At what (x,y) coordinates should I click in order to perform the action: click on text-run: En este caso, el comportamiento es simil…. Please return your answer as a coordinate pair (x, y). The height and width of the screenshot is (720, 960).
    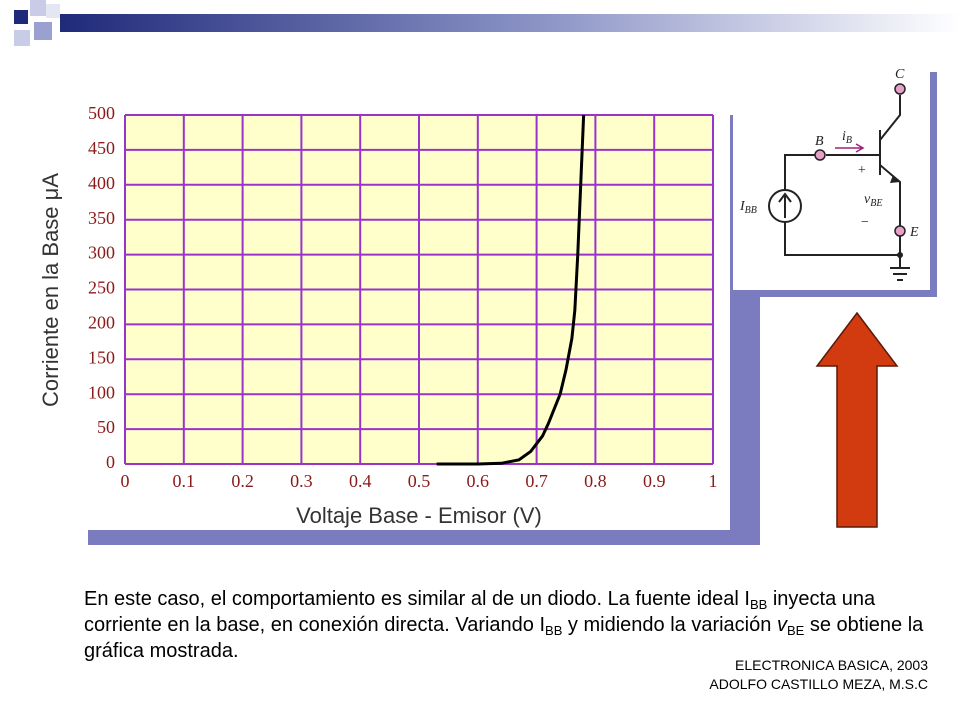
    Looking at the image, I should click on (417, 599).